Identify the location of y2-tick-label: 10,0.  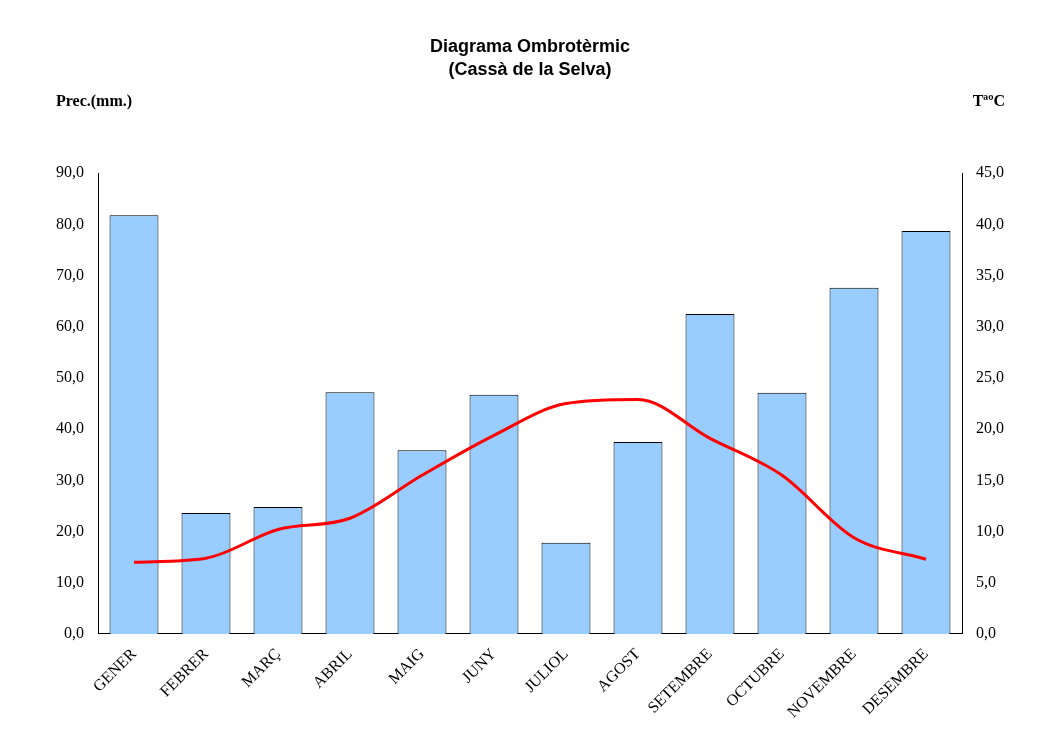
(990, 530).